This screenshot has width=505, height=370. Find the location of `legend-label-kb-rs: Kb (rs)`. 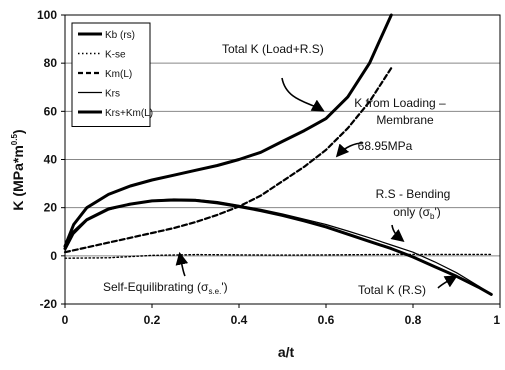

legend-label-kb-rs: Kb (rs) is located at coordinates (120, 35).